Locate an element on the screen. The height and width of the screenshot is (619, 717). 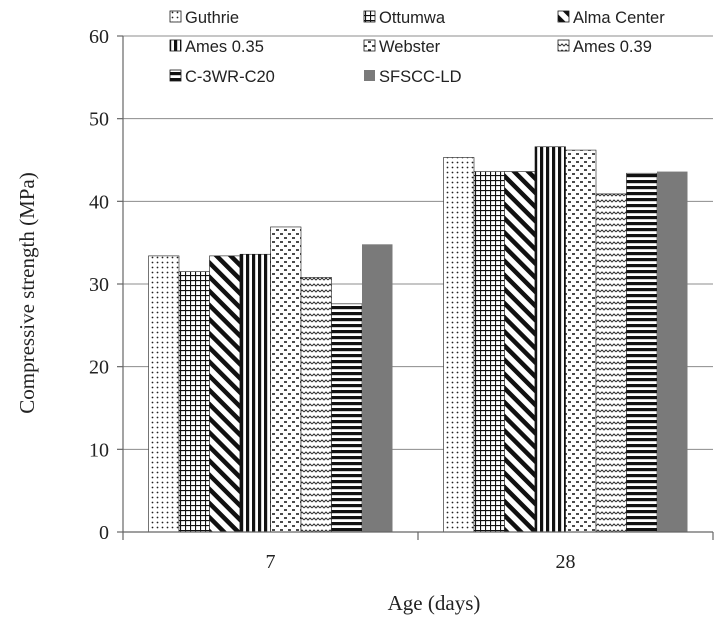
legend-label-webster: Webster is located at coordinates (410, 47).